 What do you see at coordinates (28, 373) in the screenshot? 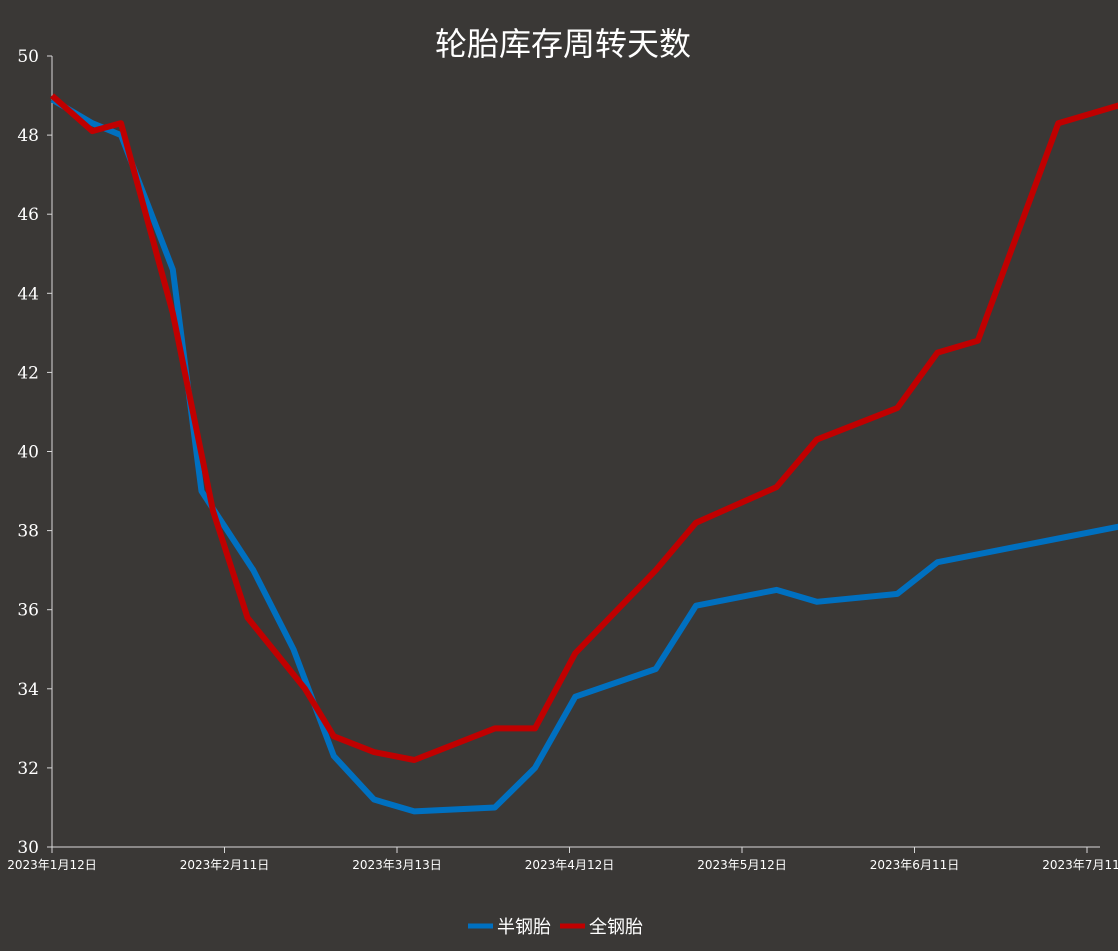
I see `y-tick-label: 42` at bounding box center [28, 373].